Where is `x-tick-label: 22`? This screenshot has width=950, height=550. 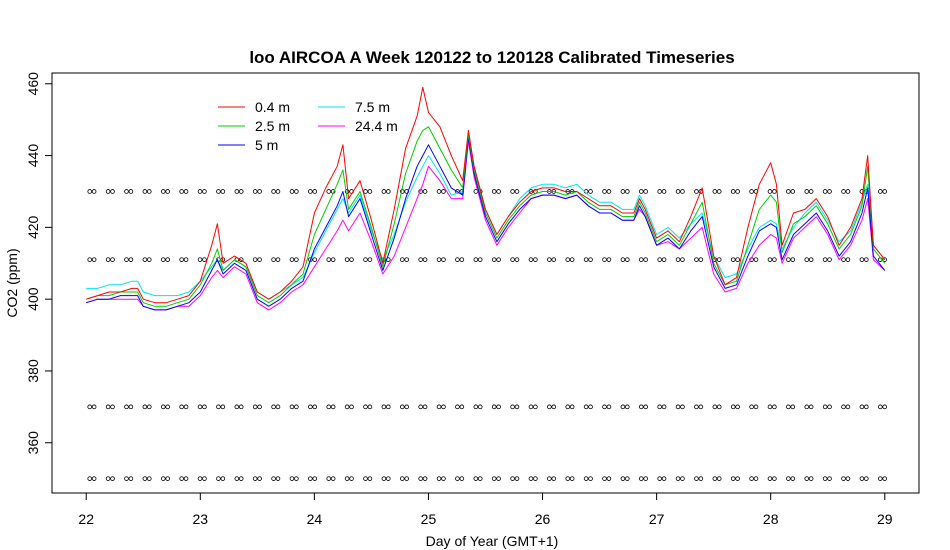 x-tick-label: 22 is located at coordinates (86, 519).